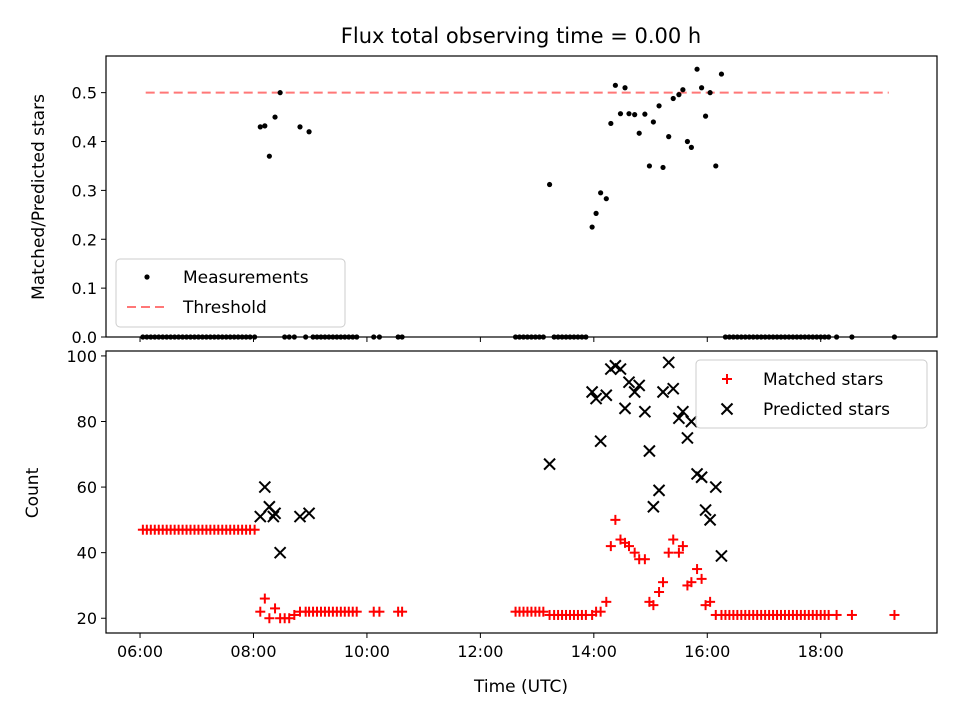 This screenshot has width=960, height=720. I want to click on matched-star-points, so click(518, 569).